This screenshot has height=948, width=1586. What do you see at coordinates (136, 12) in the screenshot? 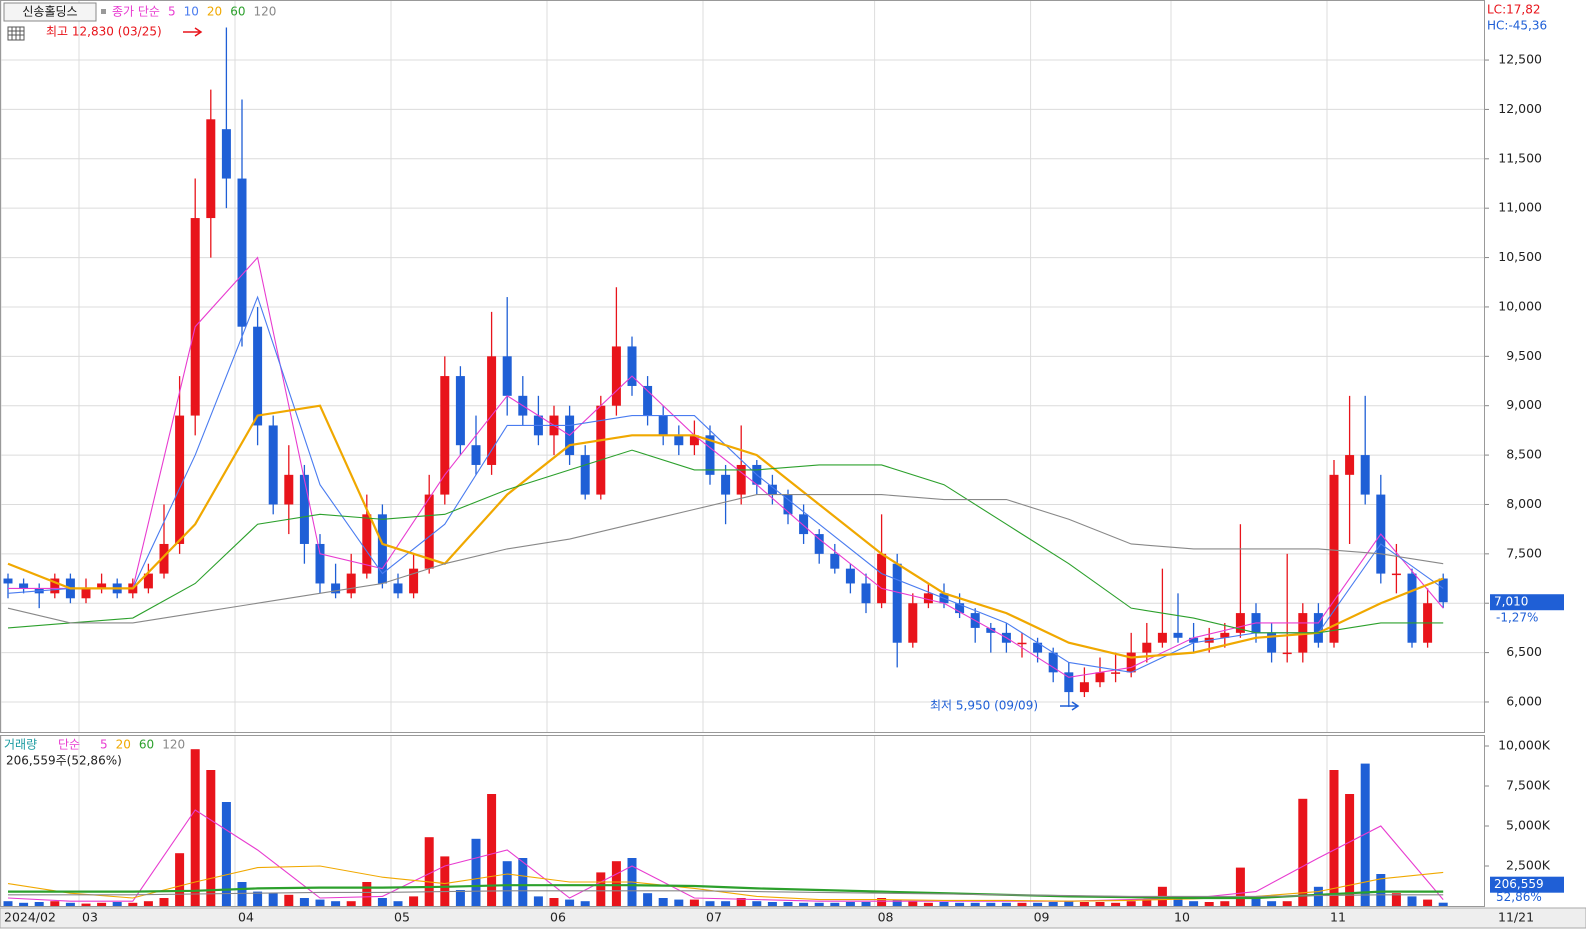
I see `legend-prefix: 종가 단순` at bounding box center [136, 12].